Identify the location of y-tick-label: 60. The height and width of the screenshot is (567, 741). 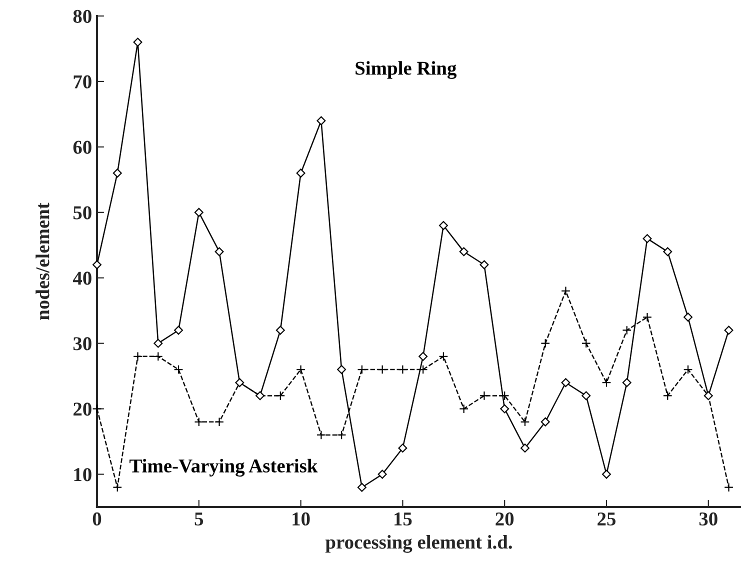
(82, 147).